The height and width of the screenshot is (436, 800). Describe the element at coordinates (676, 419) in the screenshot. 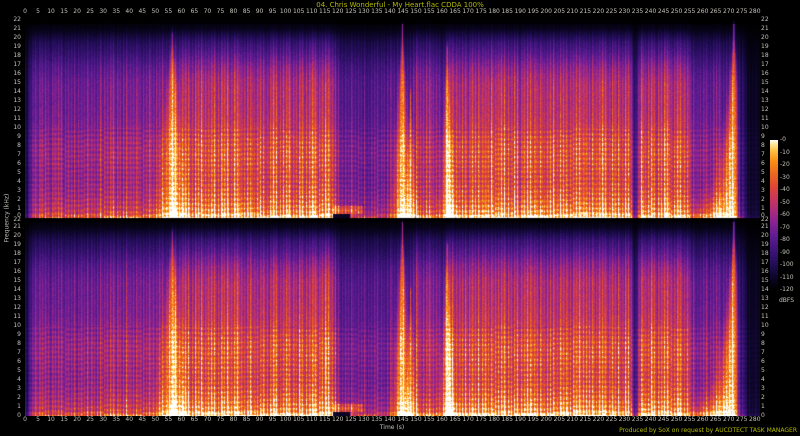

I see `time-tick-label: 250` at that location.